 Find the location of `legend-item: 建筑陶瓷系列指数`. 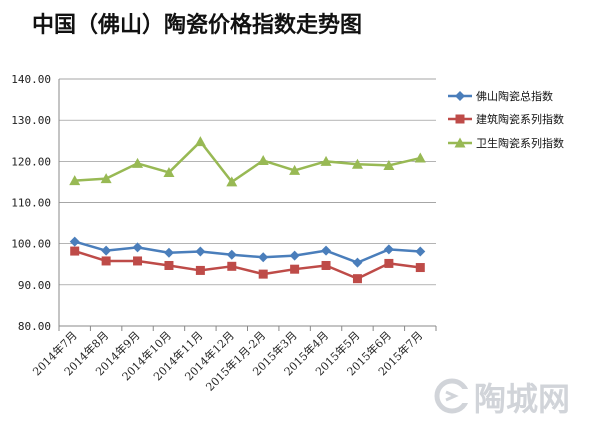

legend-item: 建筑陶瓷系列指数 is located at coordinates (506, 119).